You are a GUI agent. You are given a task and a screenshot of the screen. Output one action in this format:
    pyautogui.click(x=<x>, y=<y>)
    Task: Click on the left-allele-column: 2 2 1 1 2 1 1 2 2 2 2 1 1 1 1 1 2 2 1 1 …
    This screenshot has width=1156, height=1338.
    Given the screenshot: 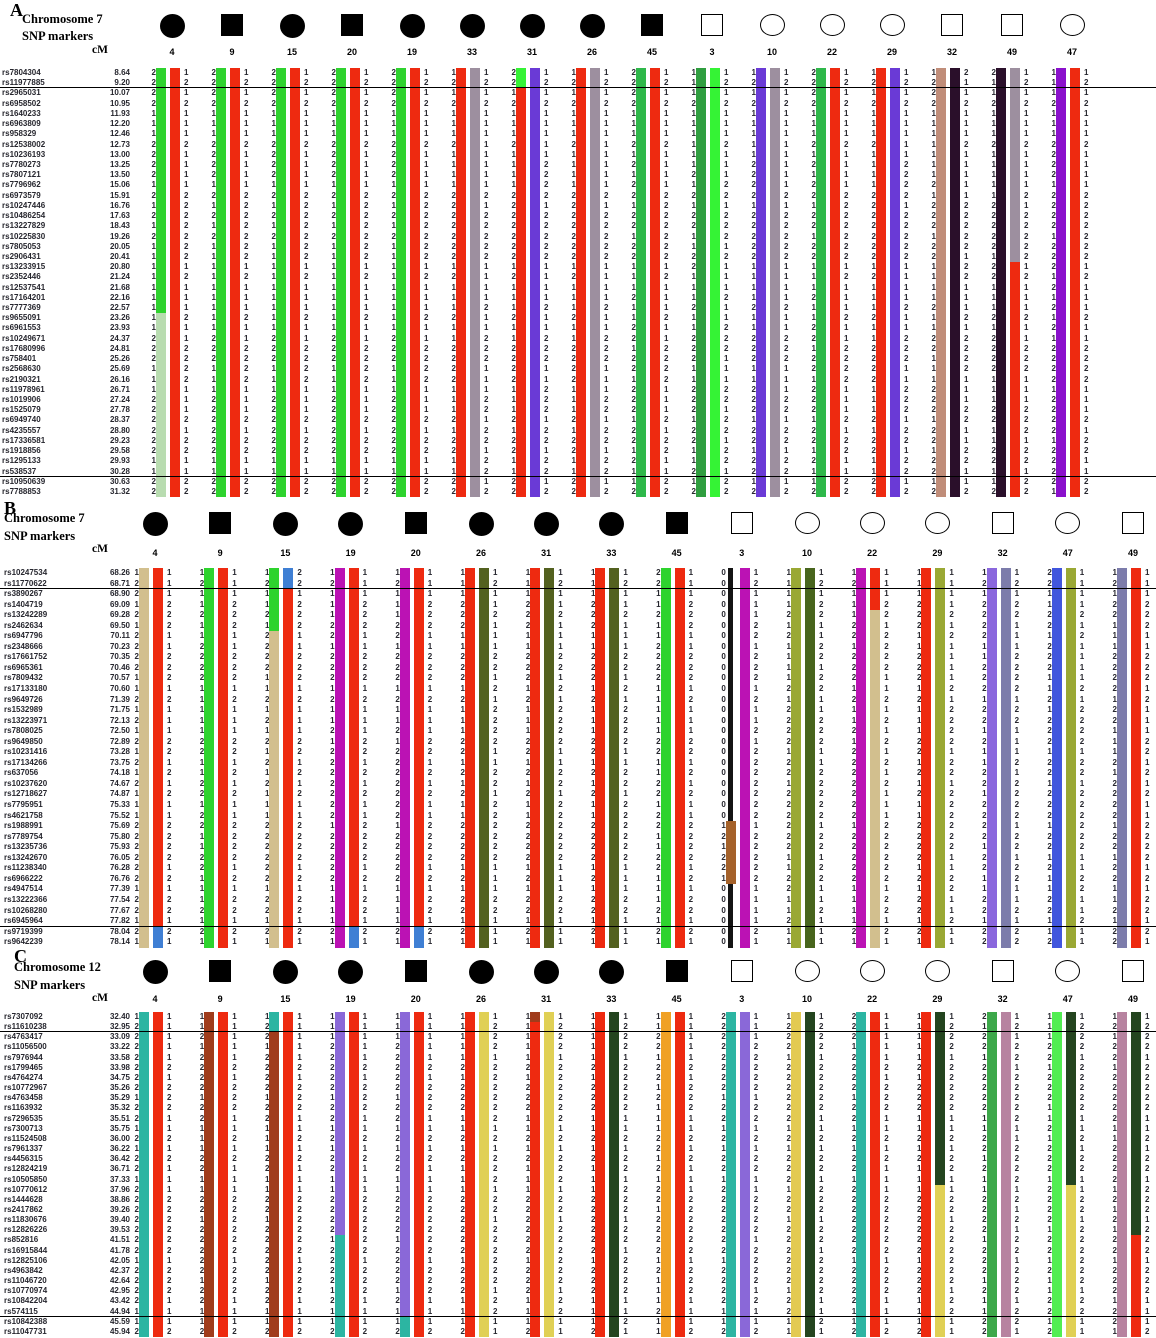 What is the action you would take?
    pyautogui.click(x=658, y=757)
    